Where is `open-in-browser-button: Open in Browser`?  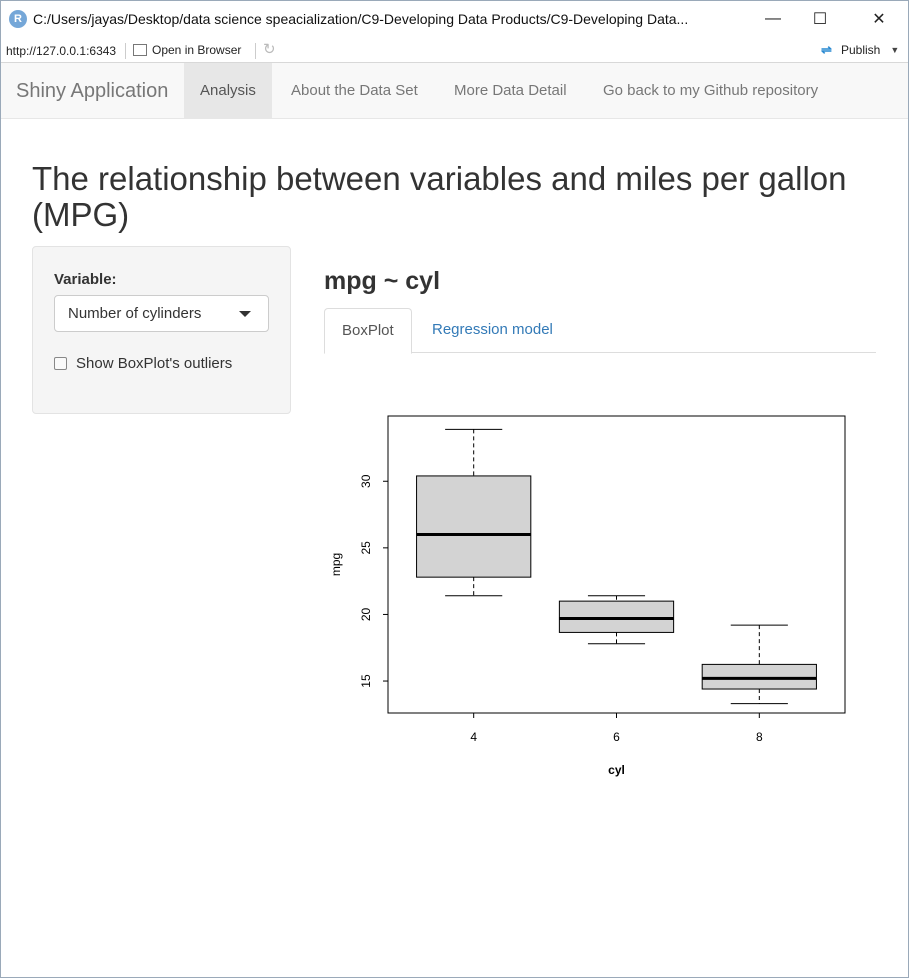 open-in-browser-button: Open in Browser is located at coordinates (187, 50).